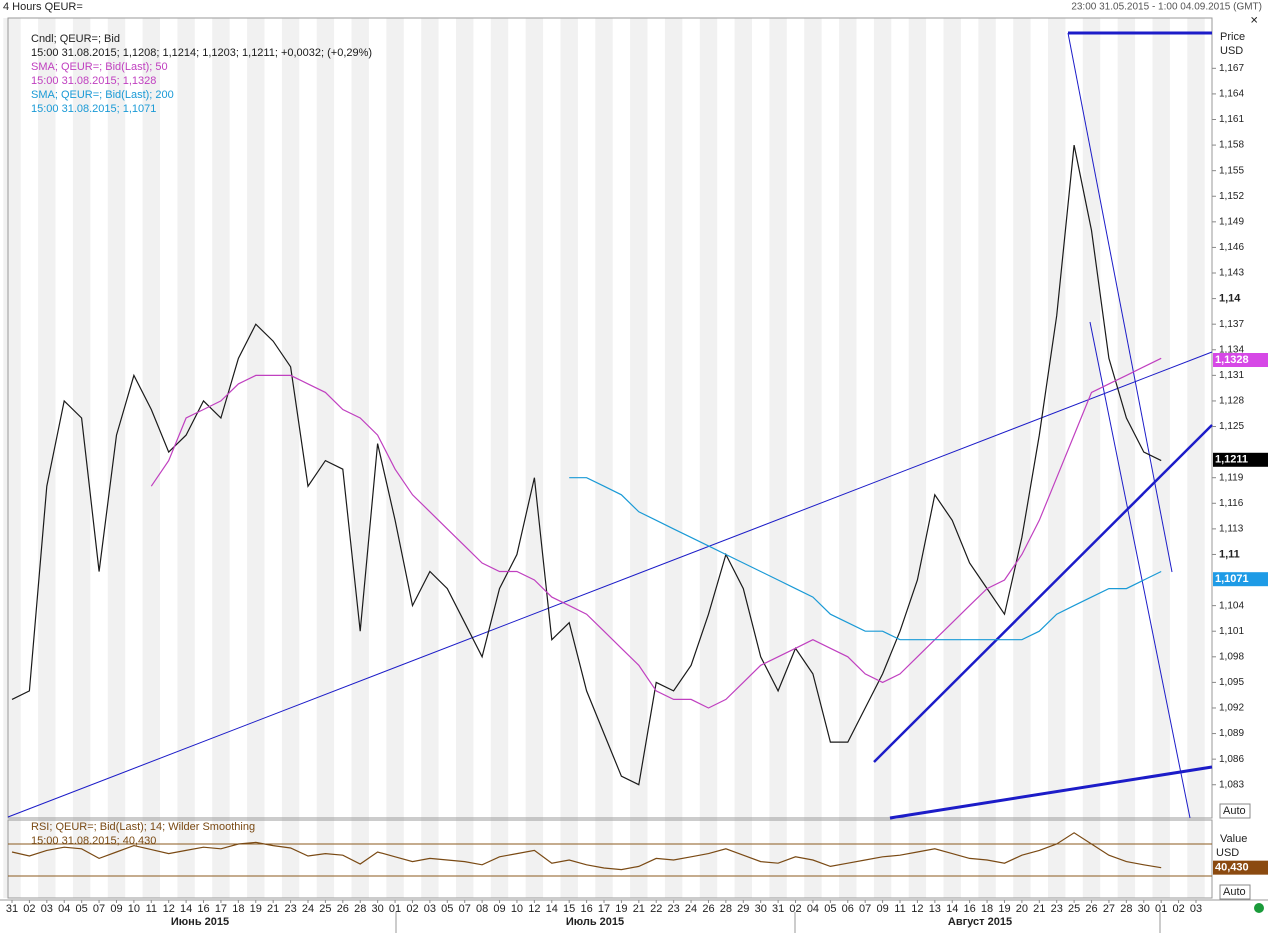  What do you see at coordinates (595, 922) in the screenshot?
I see `month-label: Июль 2015` at bounding box center [595, 922].